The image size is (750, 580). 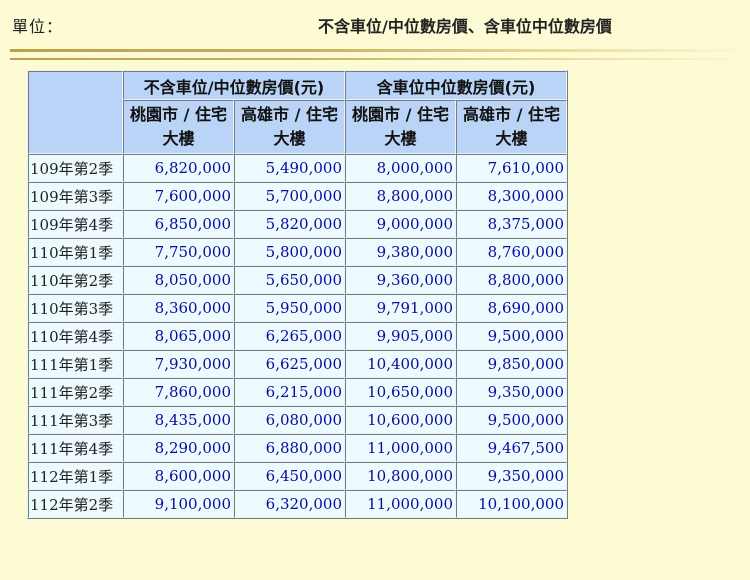 I want to click on column-group-header: 含車位中位數房價(元), so click(x=456, y=85).